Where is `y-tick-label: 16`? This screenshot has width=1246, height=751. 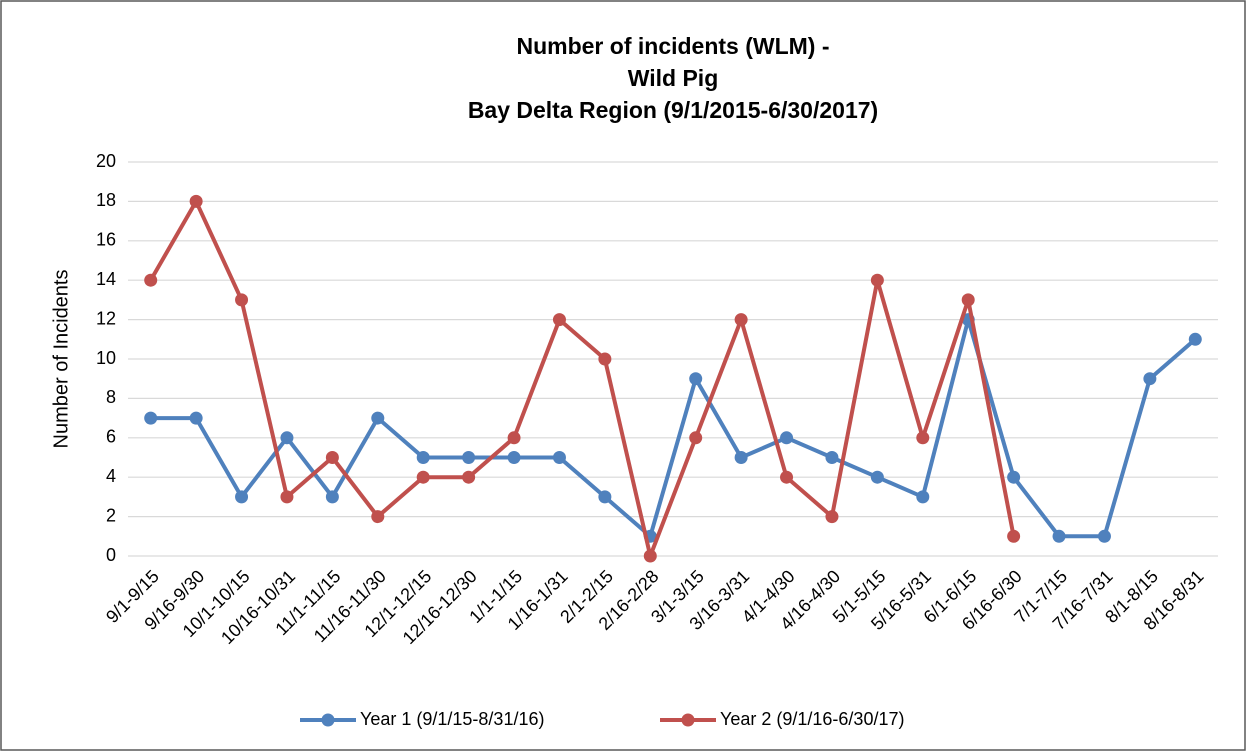
y-tick-label: 16 is located at coordinates (106, 240).